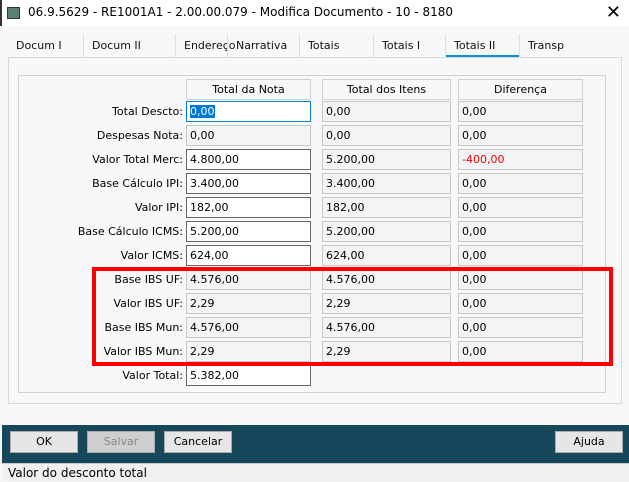  I want to click on field-label: Valor IBS UF:, so click(148, 303).